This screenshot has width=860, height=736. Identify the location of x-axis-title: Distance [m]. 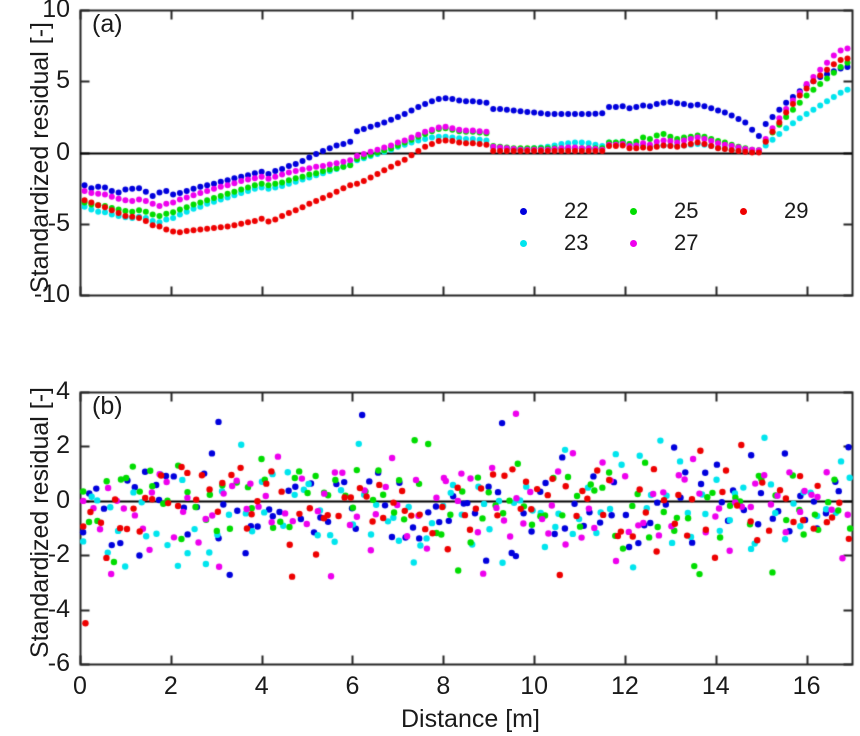
(470, 719).